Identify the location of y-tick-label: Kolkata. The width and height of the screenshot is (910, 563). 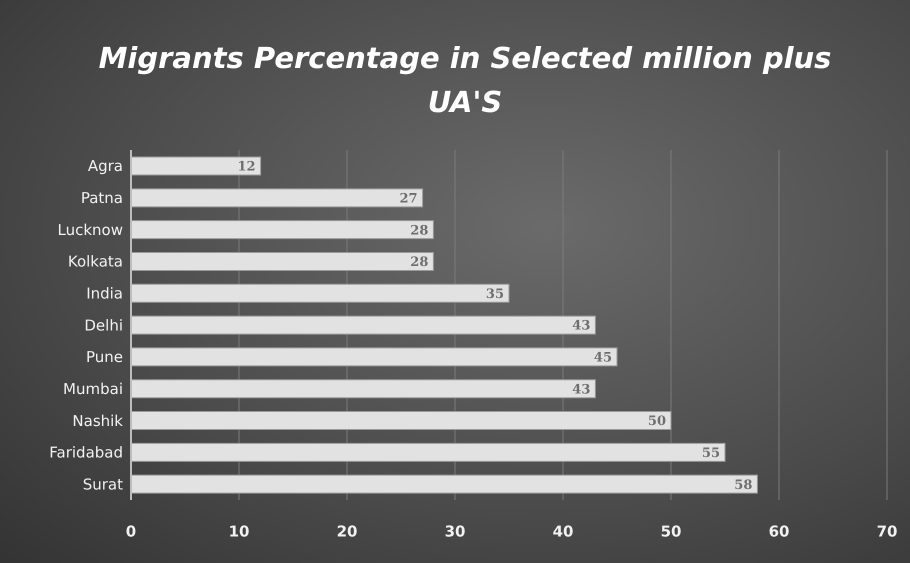
(95, 261).